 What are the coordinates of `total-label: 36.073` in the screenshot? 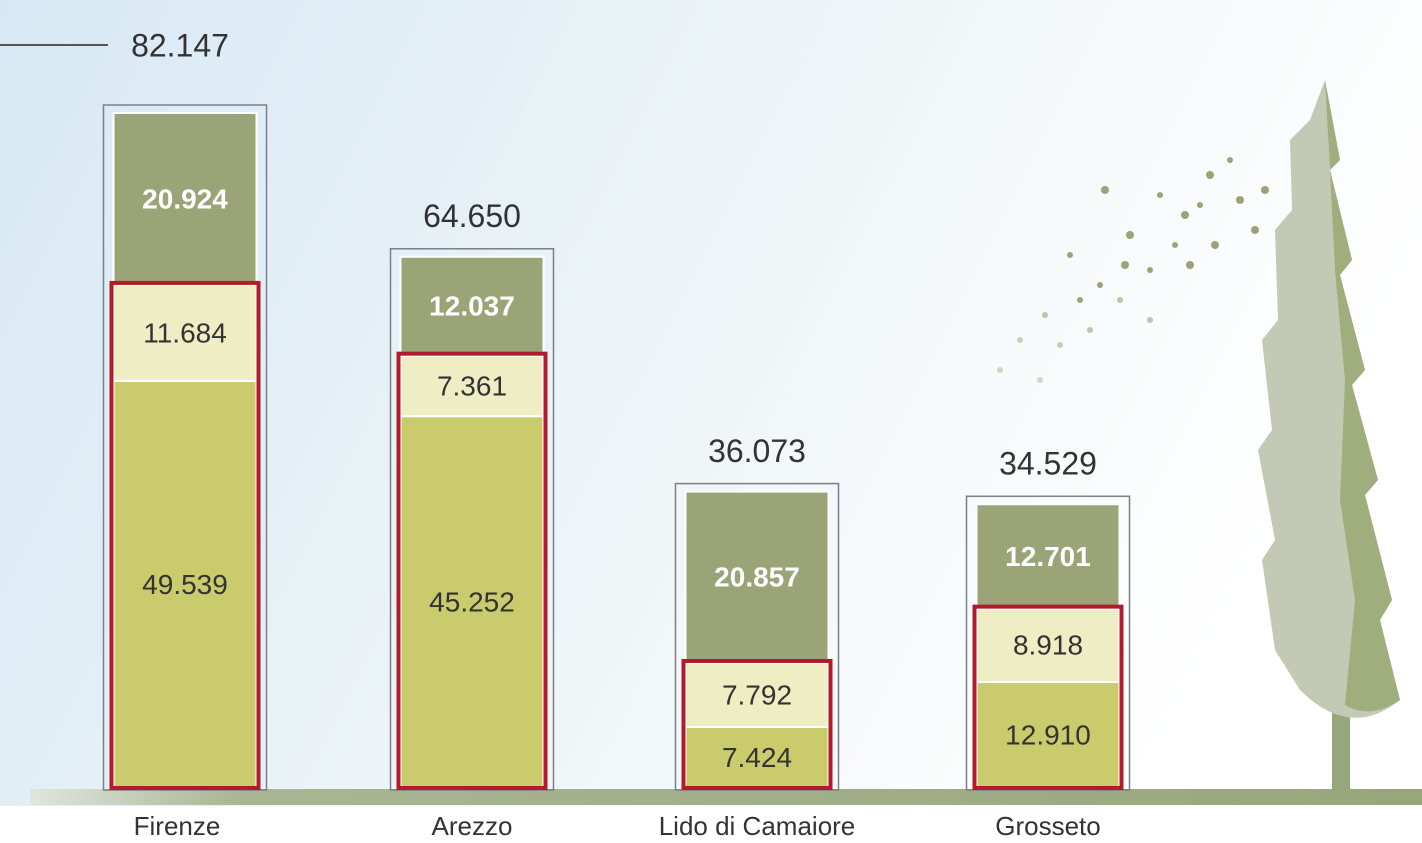 It's located at (757, 451).